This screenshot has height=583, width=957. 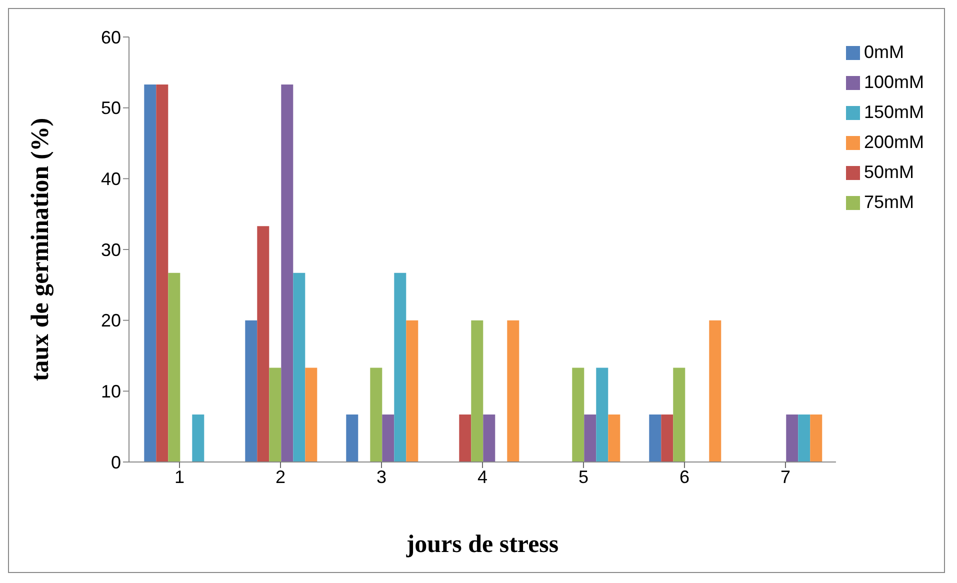 I want to click on x-tick-label: 6, so click(x=684, y=476).